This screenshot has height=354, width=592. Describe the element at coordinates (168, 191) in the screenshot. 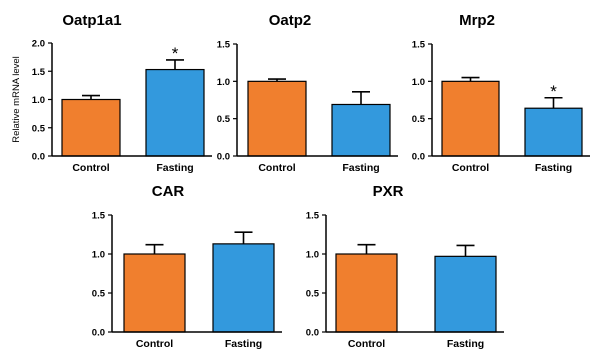

I see `panel-title: CAR` at that location.